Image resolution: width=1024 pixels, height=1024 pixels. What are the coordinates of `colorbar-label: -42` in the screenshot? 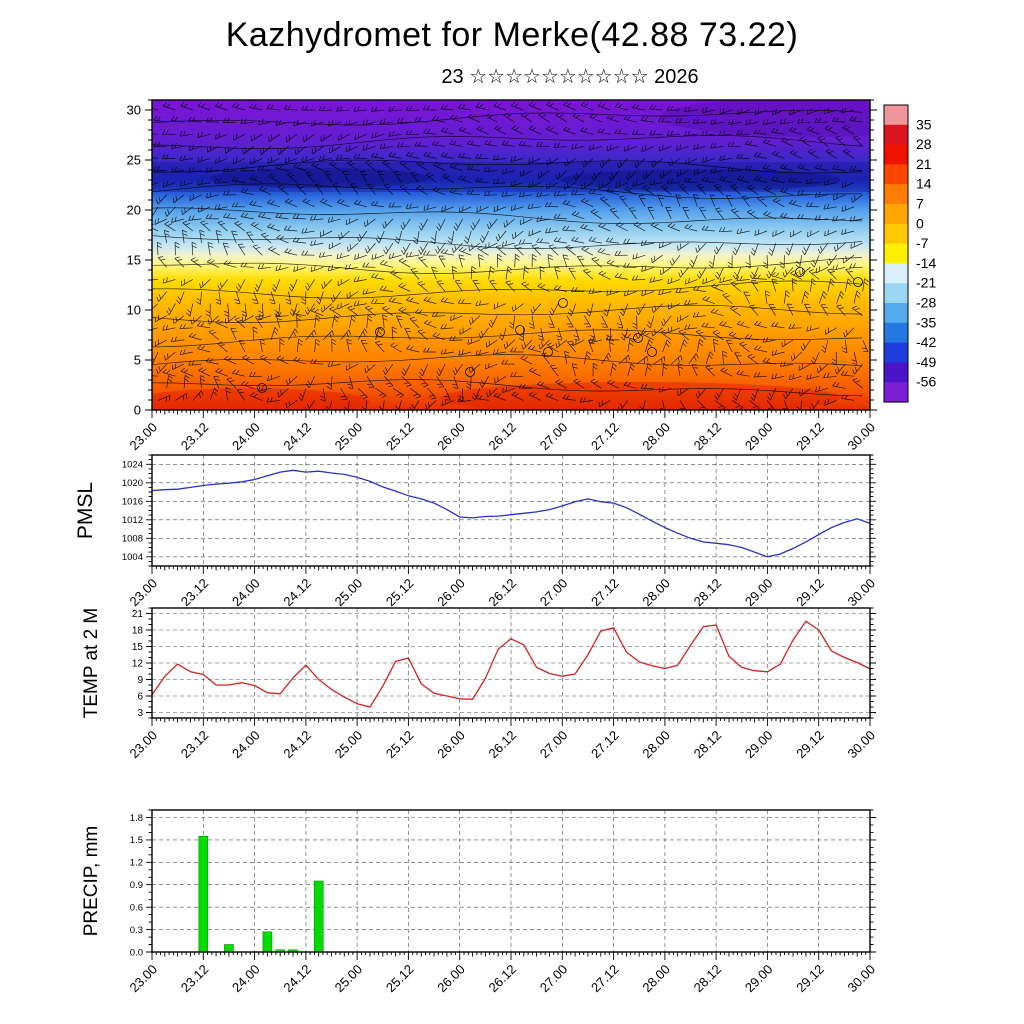 It's located at (926, 342).